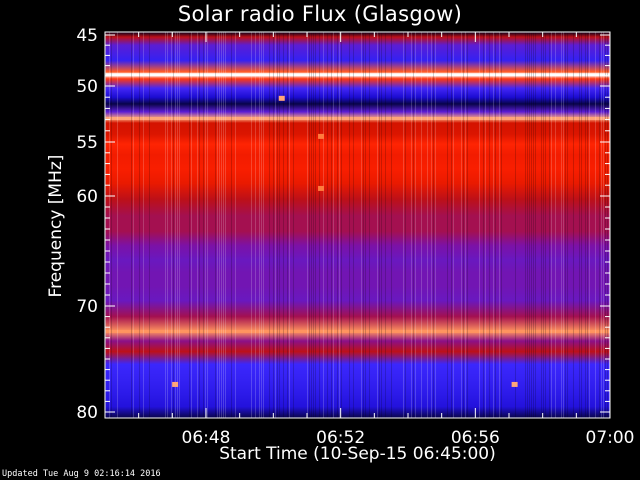  I want to click on y-tick-label: 60, so click(87, 197).